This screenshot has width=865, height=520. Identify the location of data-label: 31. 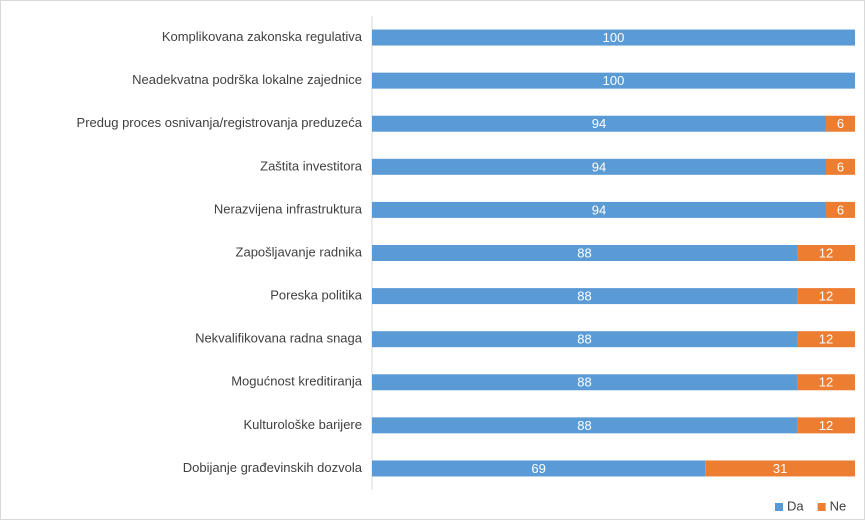
(780, 468).